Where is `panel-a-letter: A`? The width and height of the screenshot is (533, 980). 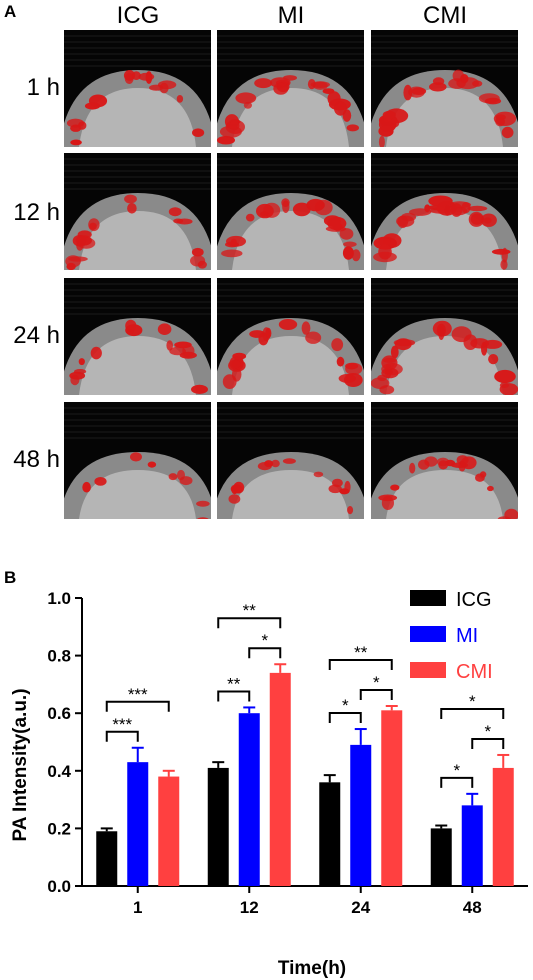 panel-a-letter: A is located at coordinates (10, 11).